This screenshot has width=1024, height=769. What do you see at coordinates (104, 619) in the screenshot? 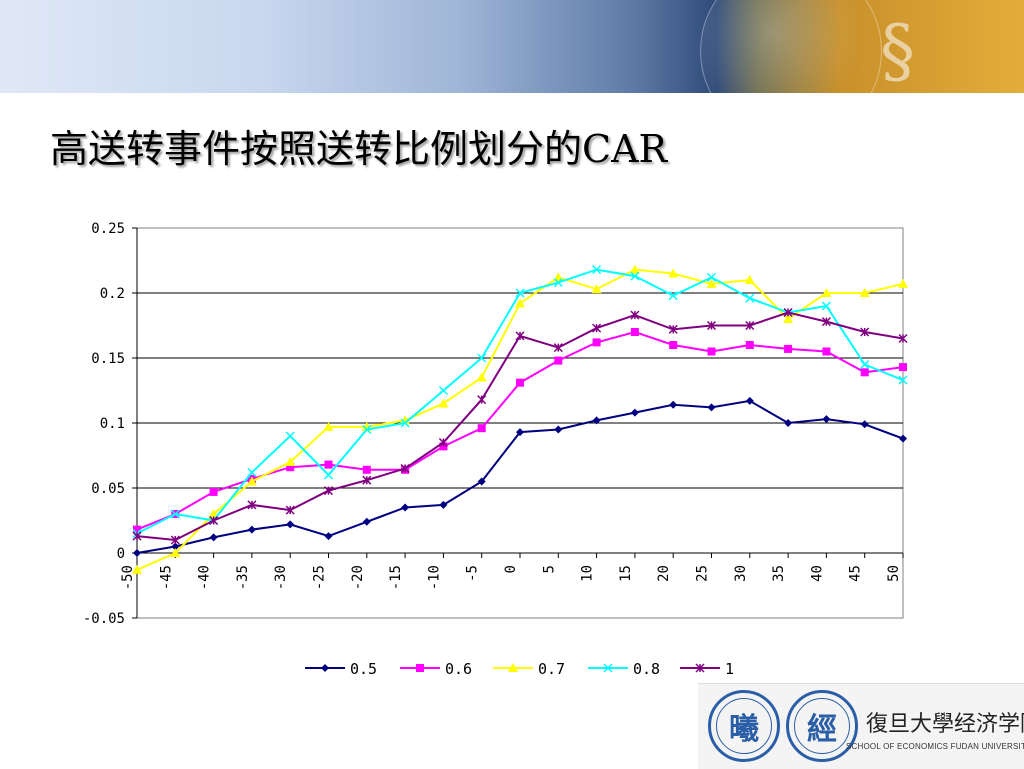
I see `y-tick-label: -0.05` at bounding box center [104, 619].